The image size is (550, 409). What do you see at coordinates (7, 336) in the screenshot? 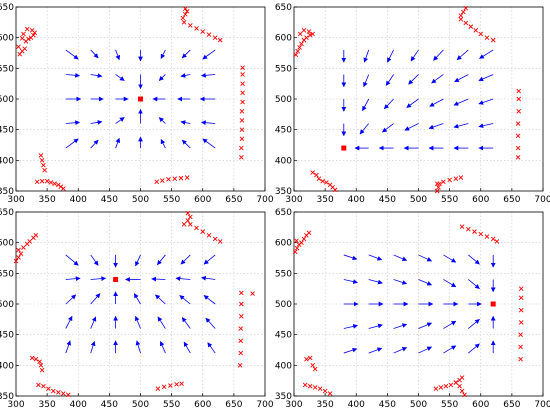
I see `y-tick-label: 450` at bounding box center [7, 336].